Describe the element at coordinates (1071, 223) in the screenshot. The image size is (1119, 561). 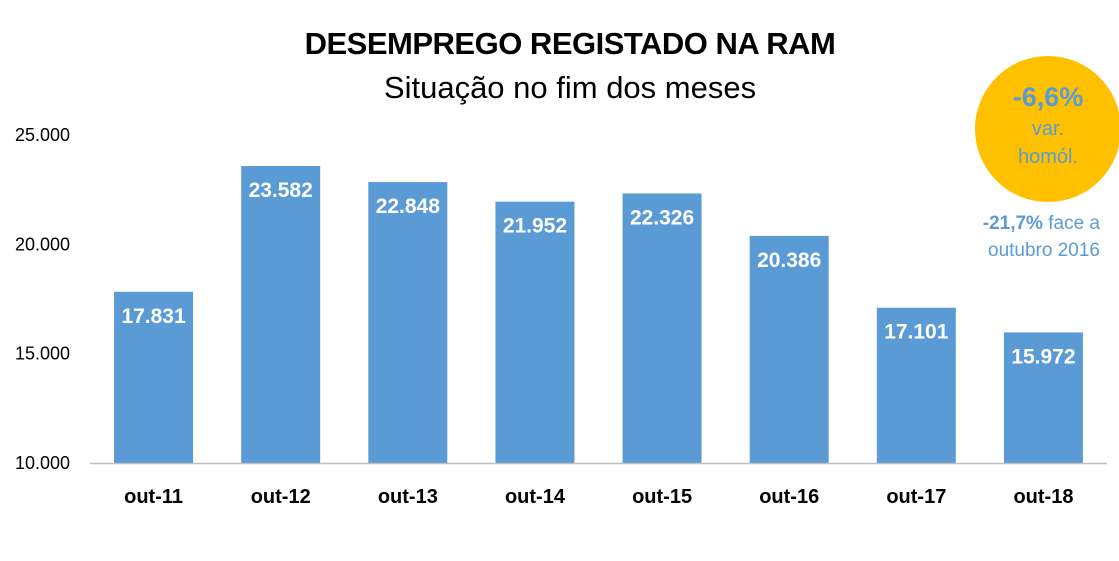
I see `note-text-line1: face a` at that location.